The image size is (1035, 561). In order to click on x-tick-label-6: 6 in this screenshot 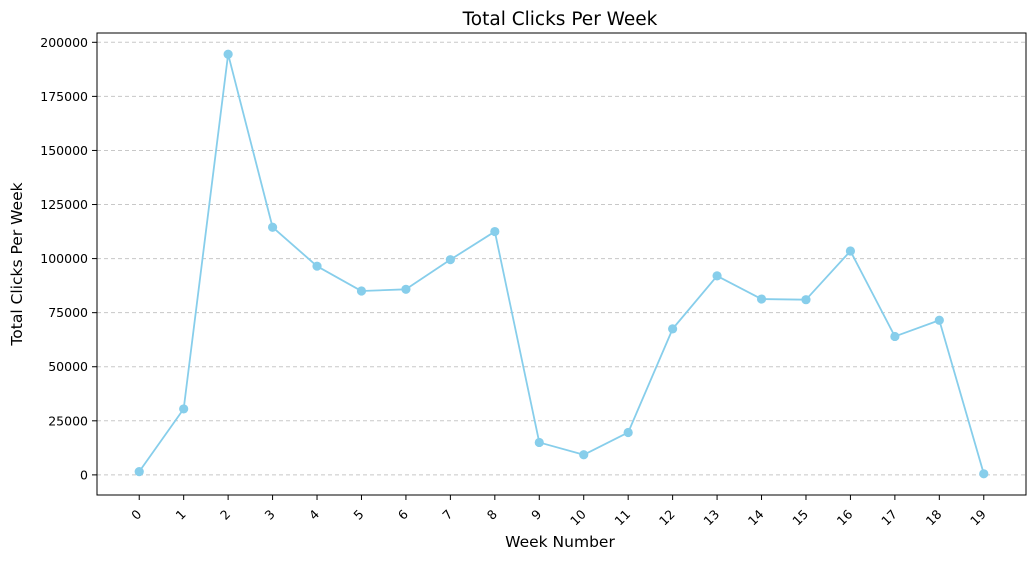, I will do `click(403, 514)`.